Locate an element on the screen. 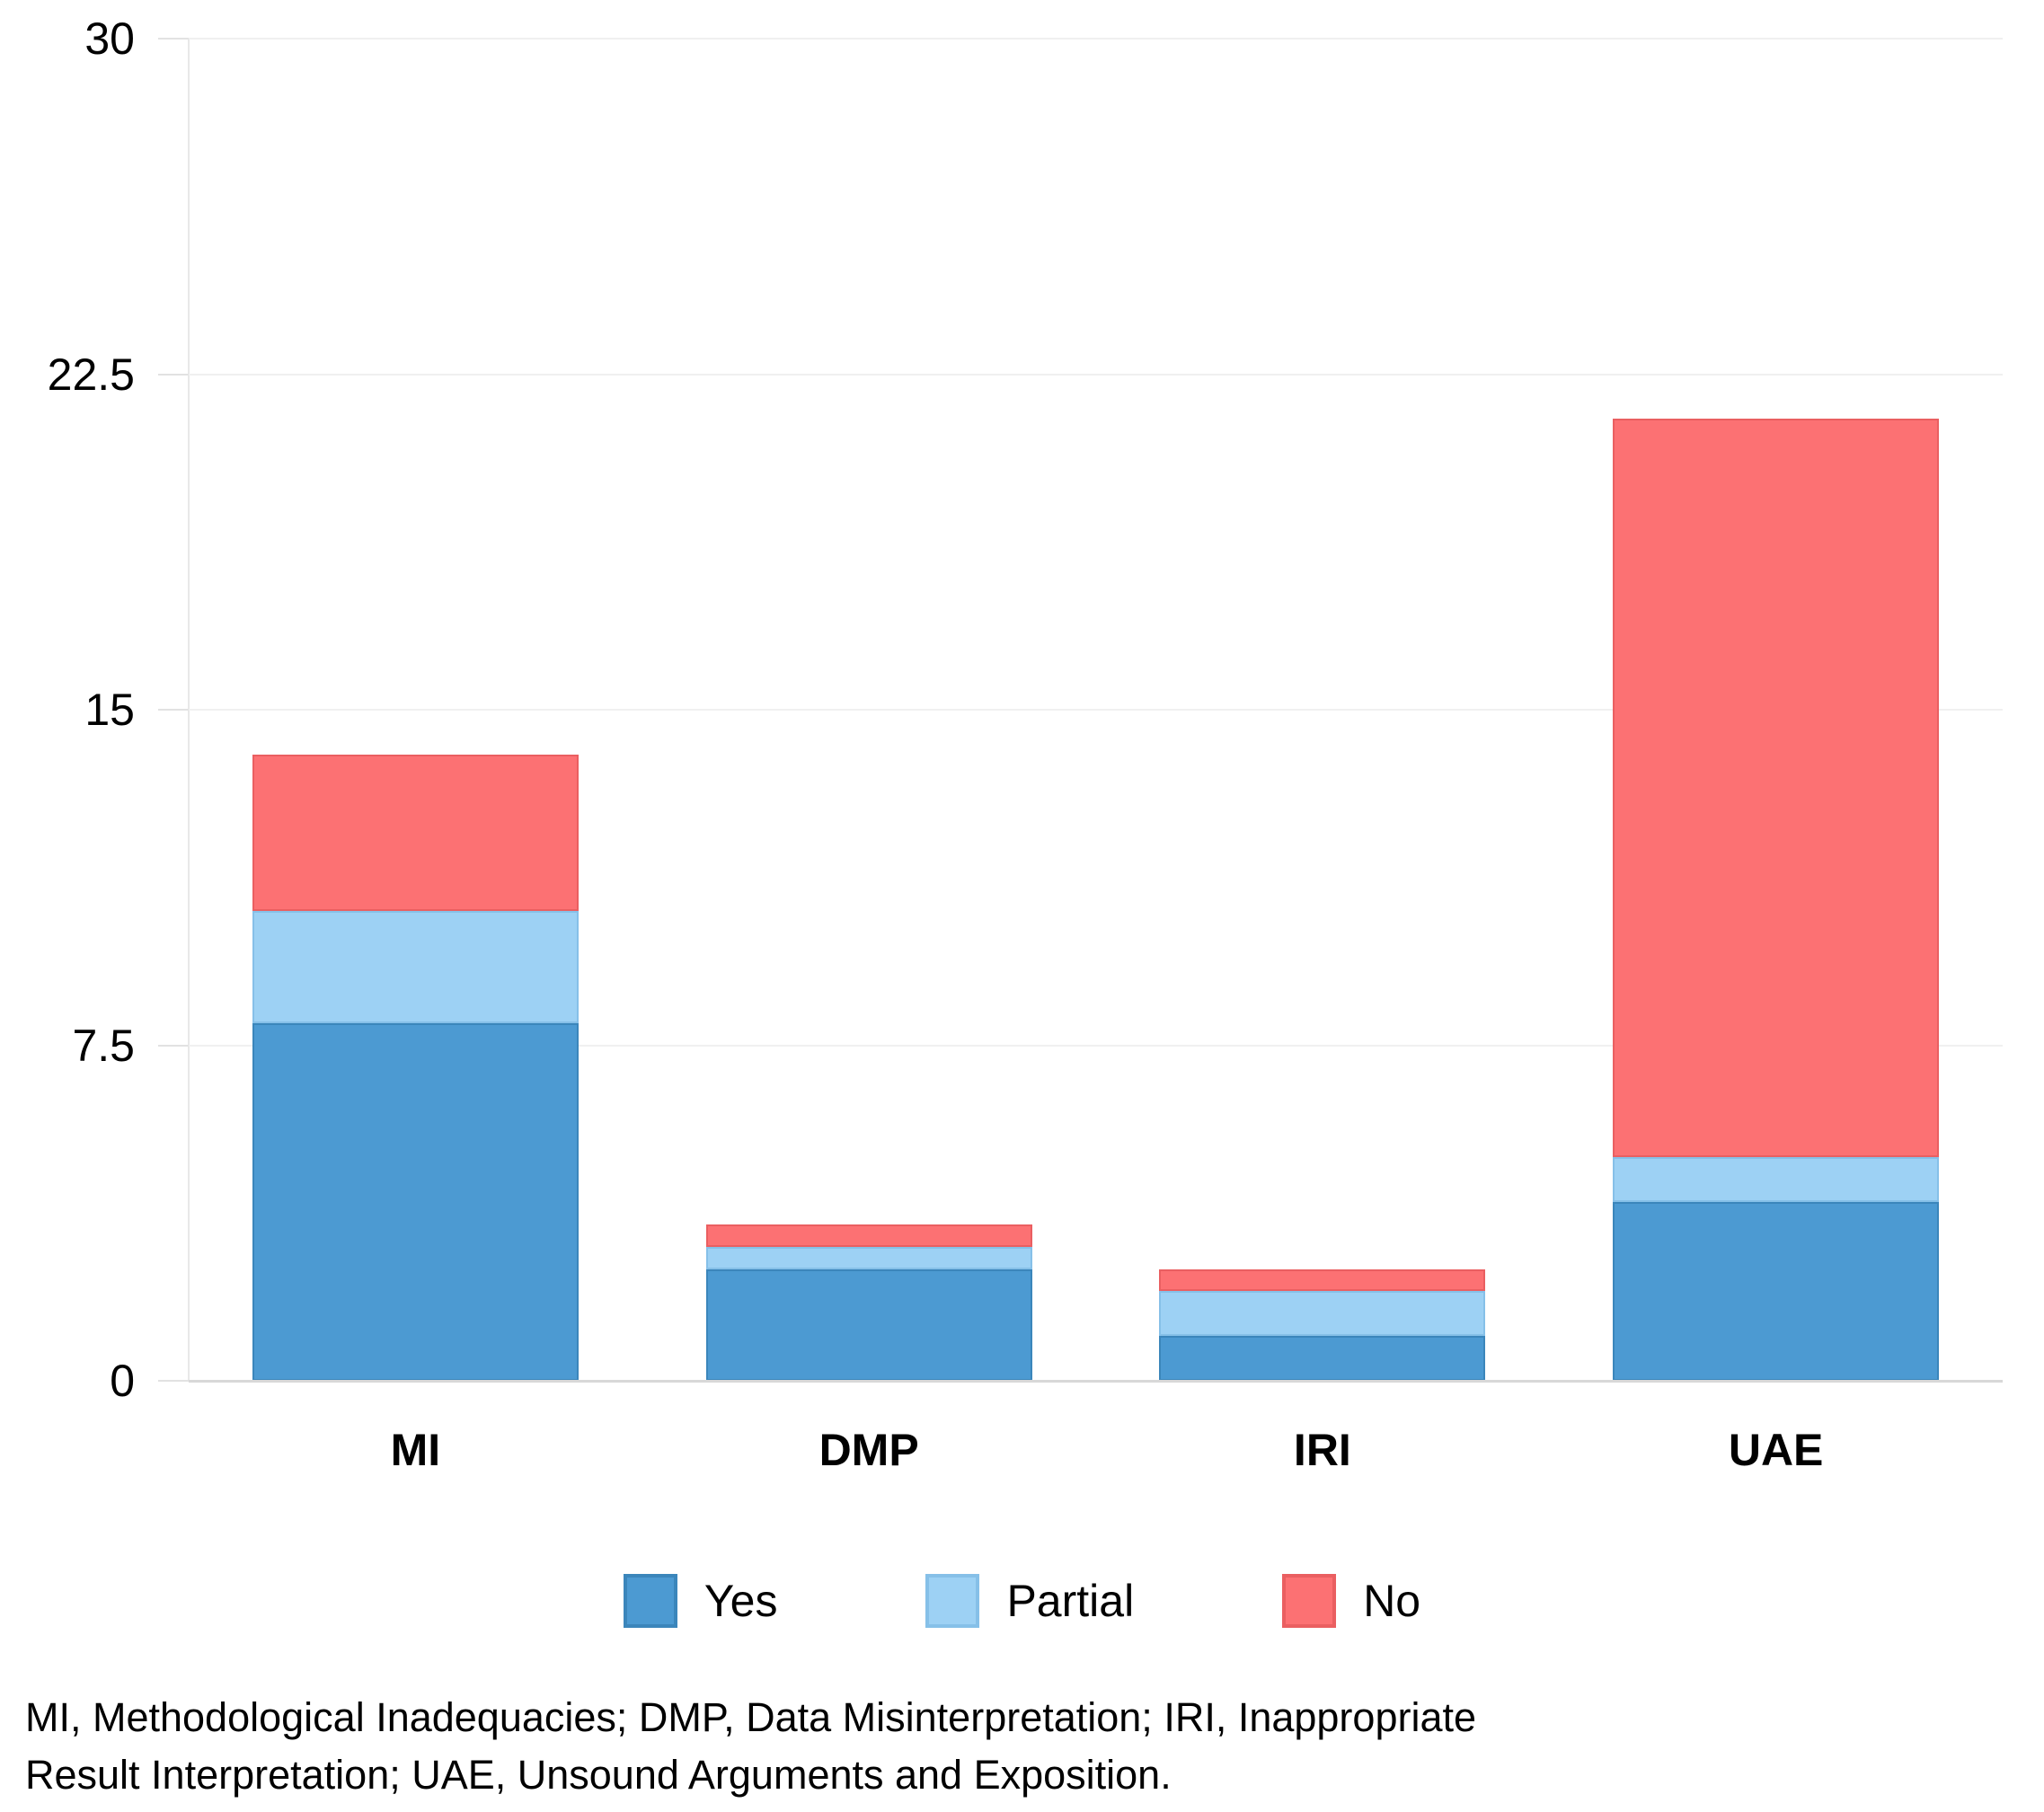  bar-group-iri is located at coordinates (1322, 710).